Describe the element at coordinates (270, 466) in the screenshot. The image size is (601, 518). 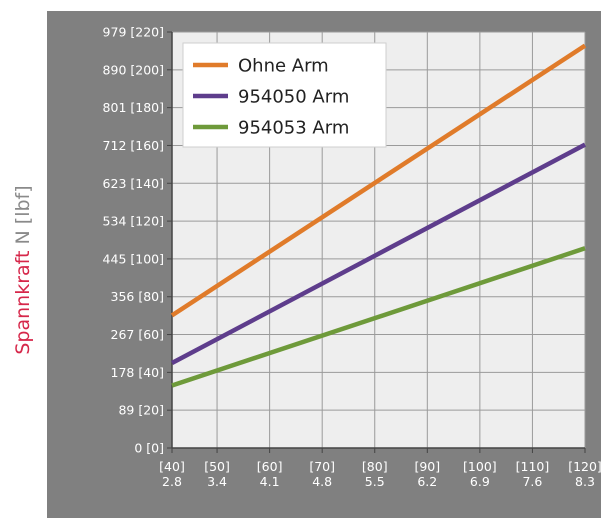
I see `x-tick-label-lbf: [60]` at that location.